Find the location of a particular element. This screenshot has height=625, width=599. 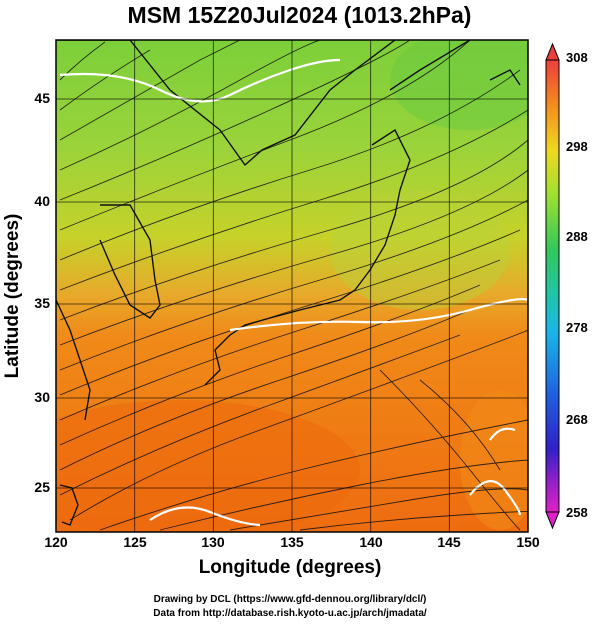

colorbar-tick-label: 308 is located at coordinates (577, 57).